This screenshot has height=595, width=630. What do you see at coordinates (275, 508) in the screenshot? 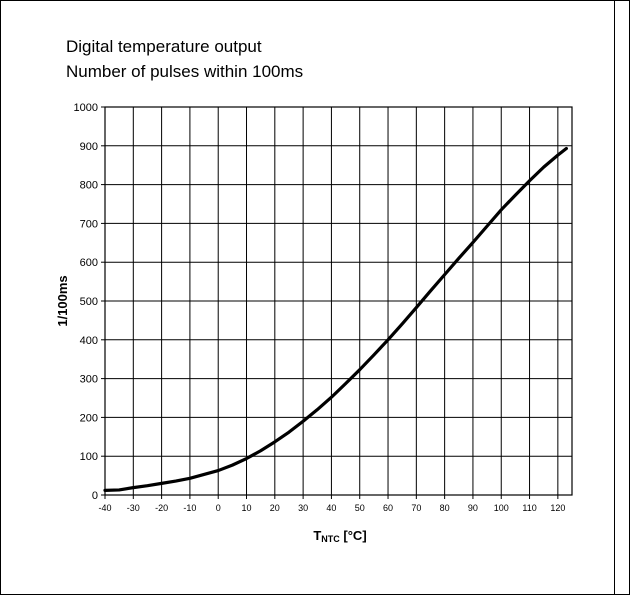
I see `x-tick-label: 20` at bounding box center [275, 508].